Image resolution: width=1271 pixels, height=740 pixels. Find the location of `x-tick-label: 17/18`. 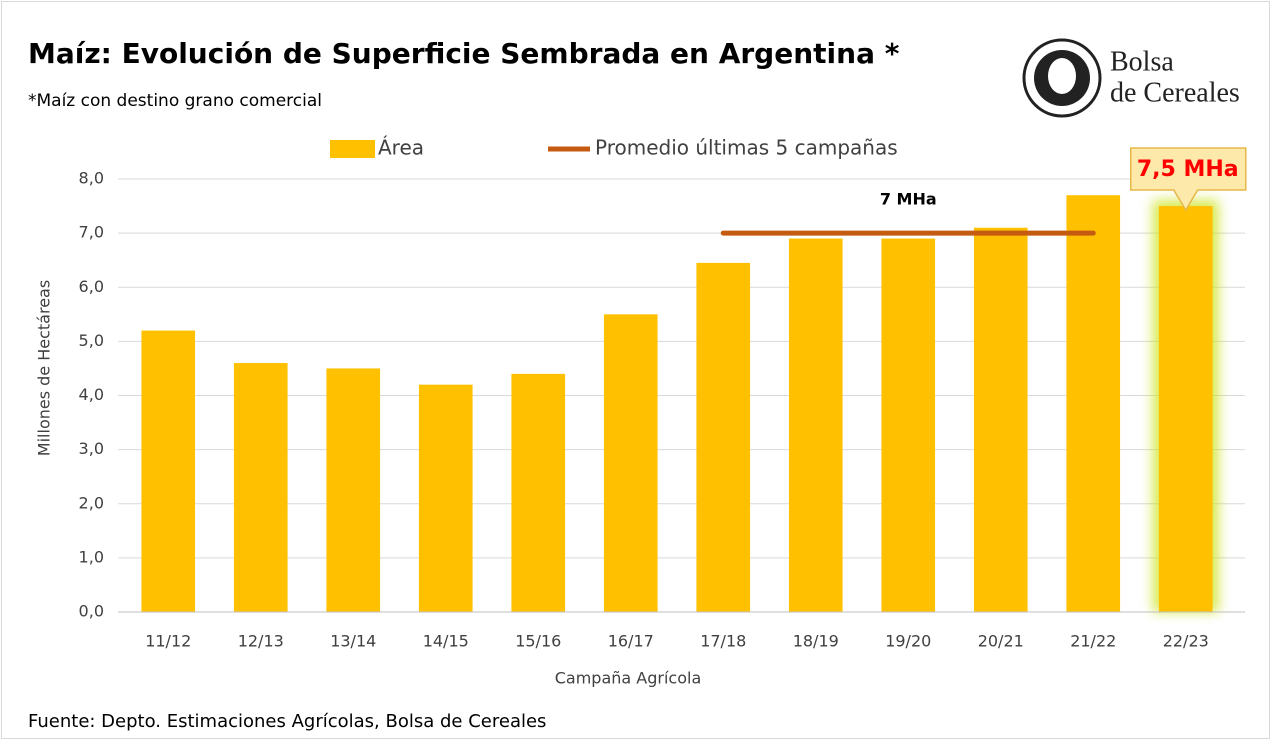

x-tick-label: 17/18 is located at coordinates (723, 641).